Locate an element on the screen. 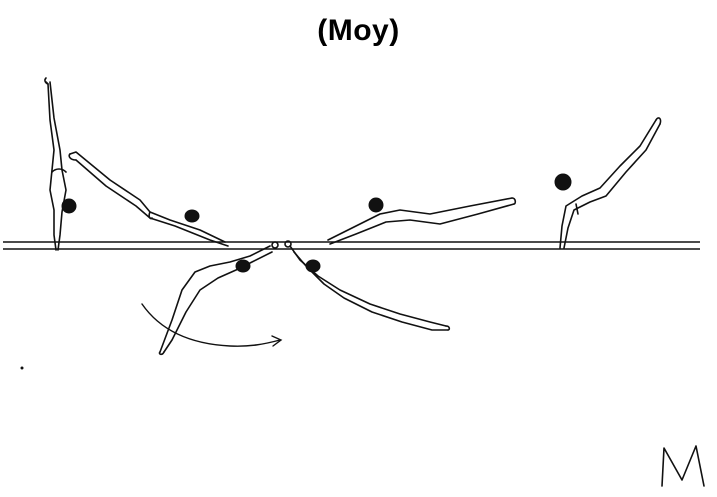 The height and width of the screenshot is (497, 717). stray-mark is located at coordinates (22, 368).